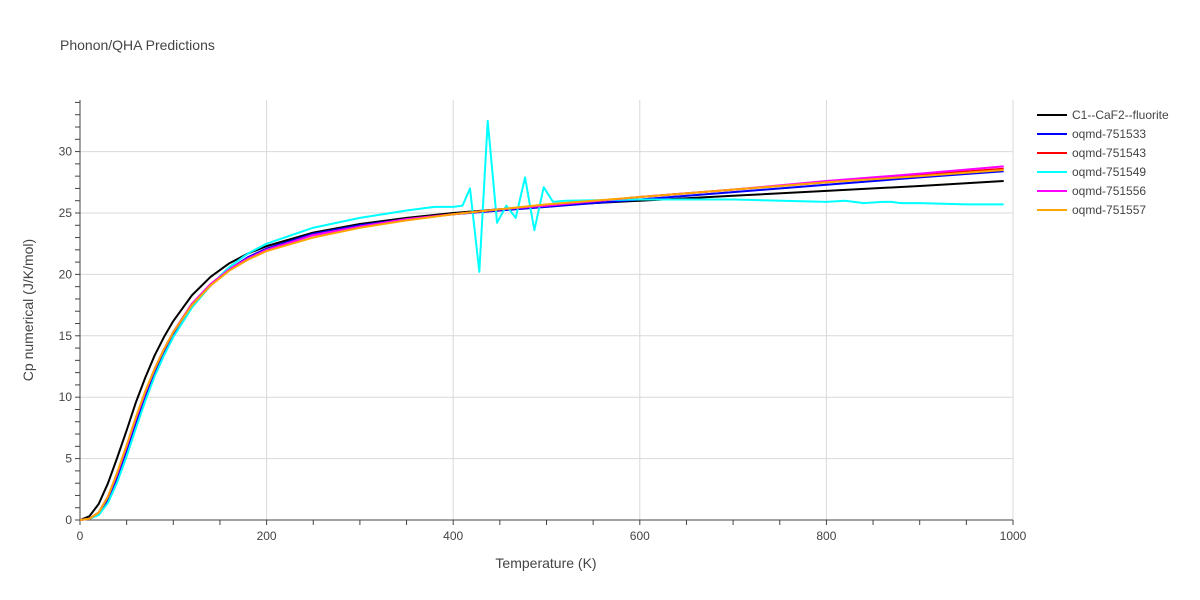 The height and width of the screenshot is (600, 1200). I want to click on x-tick-label: 1000, so click(1013, 536).